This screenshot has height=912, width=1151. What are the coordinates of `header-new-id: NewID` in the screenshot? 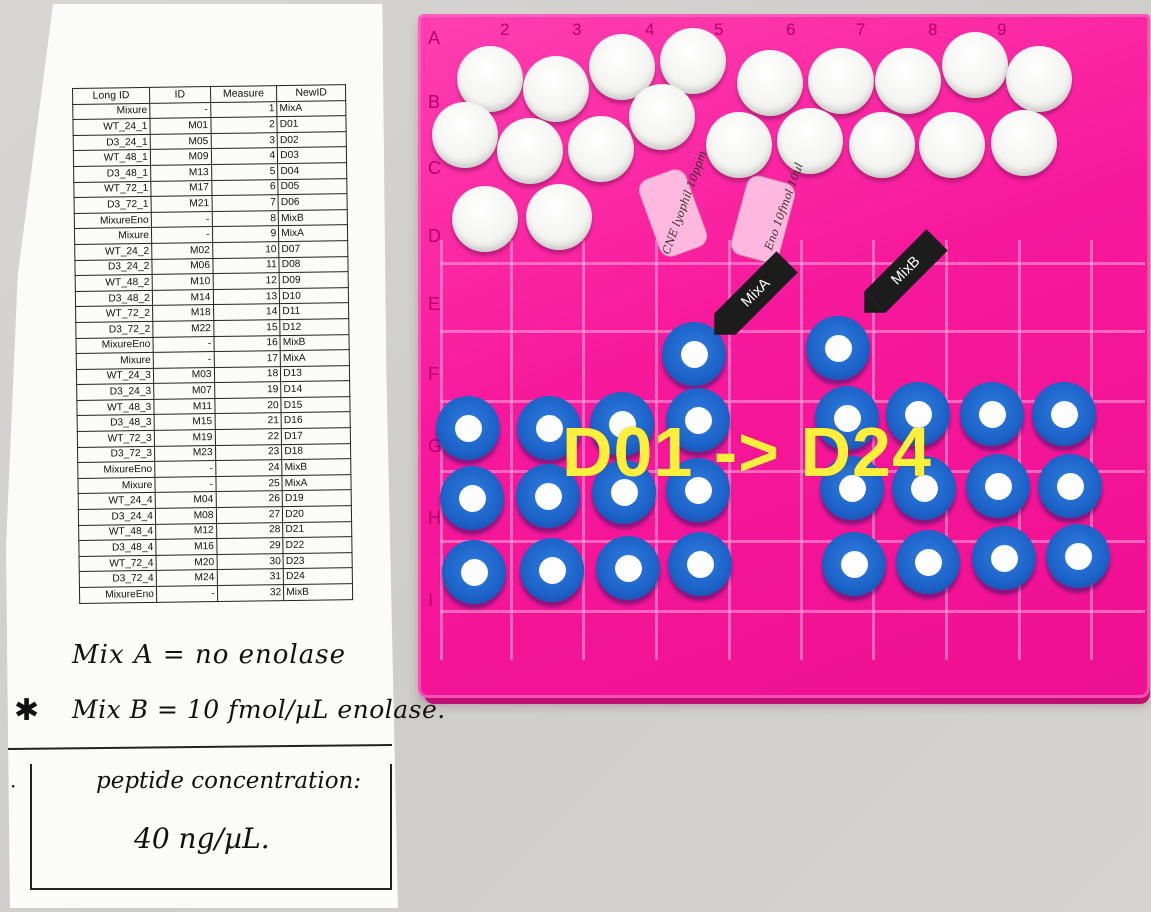 It's located at (311, 93).